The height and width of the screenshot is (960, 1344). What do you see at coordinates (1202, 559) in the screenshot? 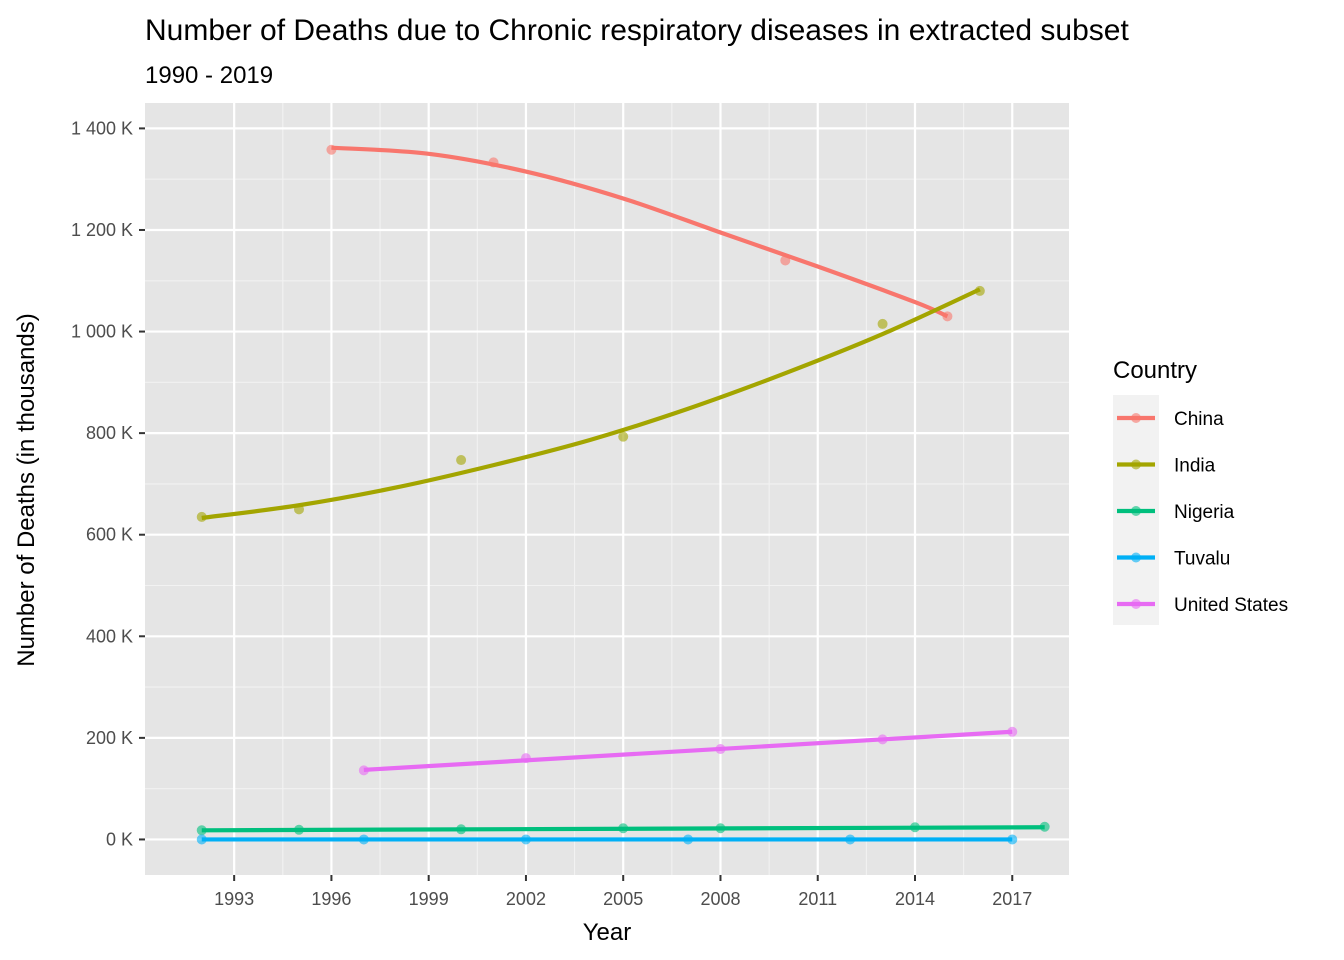
I see `legend-label-tuvalu: Tuvalu` at bounding box center [1202, 559].